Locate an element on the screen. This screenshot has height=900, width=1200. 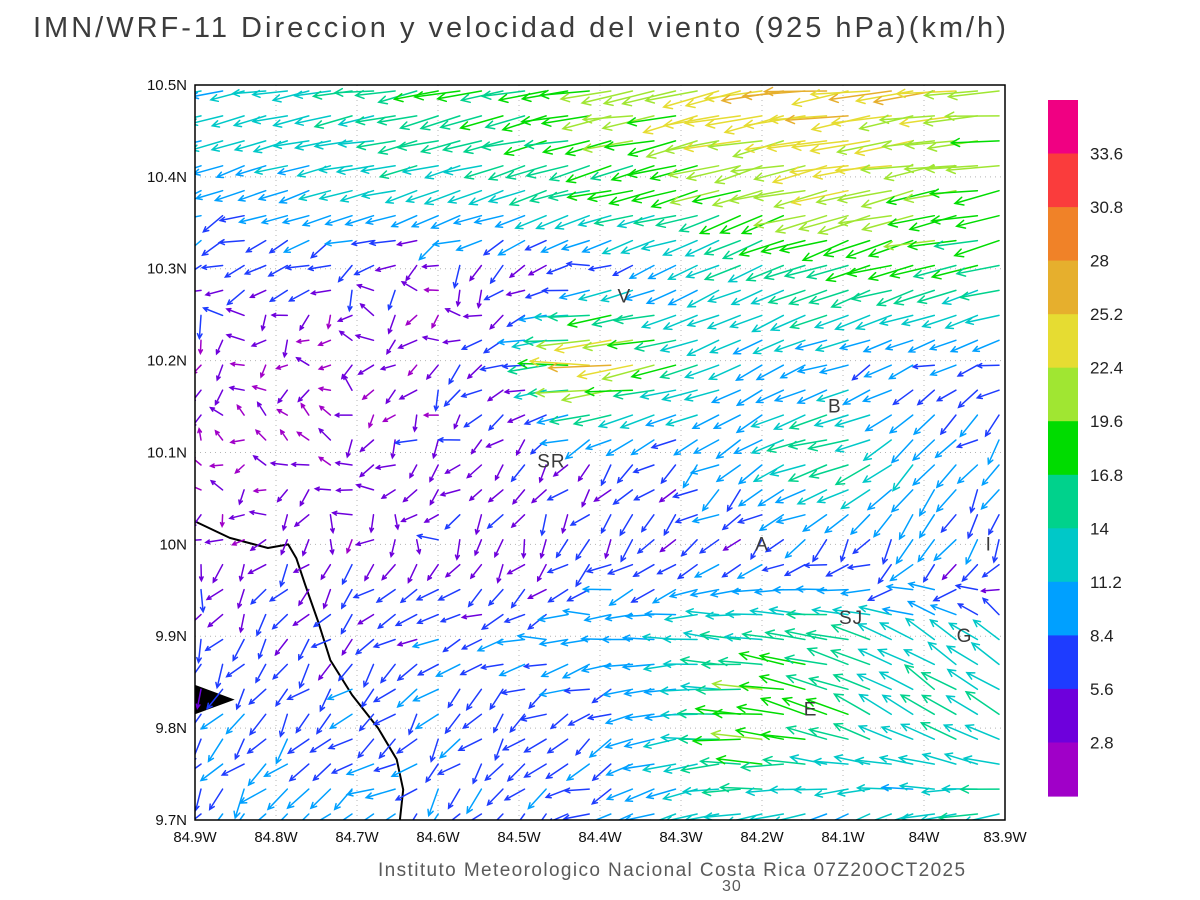
station-label-b: B is located at coordinates (835, 407).